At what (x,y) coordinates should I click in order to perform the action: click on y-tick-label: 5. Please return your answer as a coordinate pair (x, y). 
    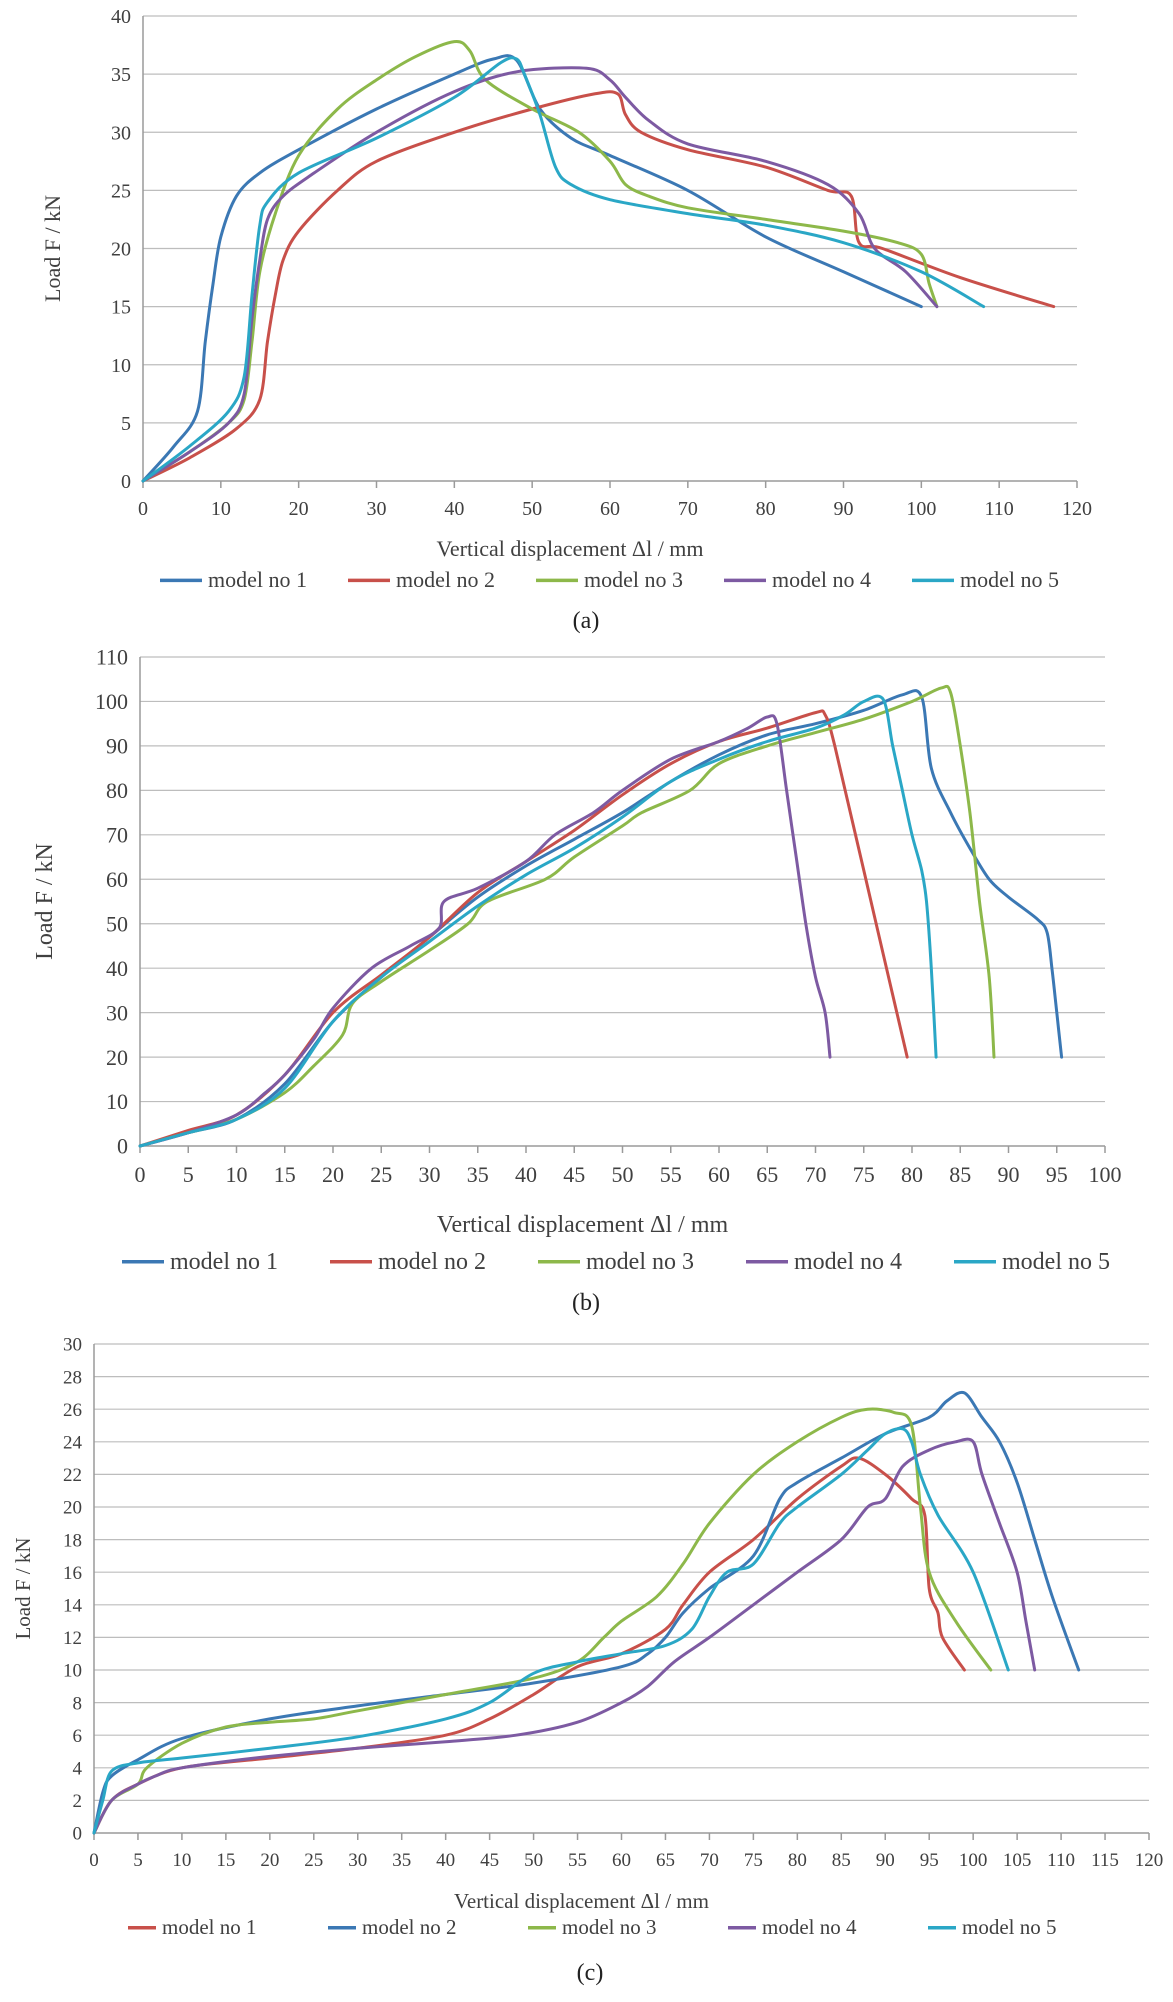
    Looking at the image, I should click on (126, 424).